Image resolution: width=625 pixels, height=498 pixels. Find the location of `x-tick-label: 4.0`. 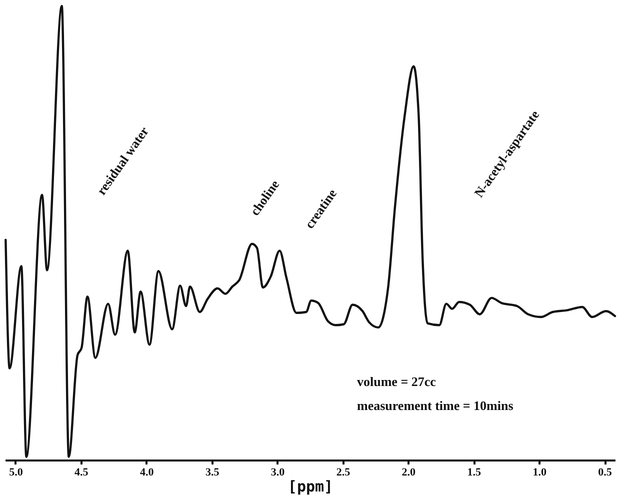

x-tick-label: 4.0 is located at coordinates (147, 472).